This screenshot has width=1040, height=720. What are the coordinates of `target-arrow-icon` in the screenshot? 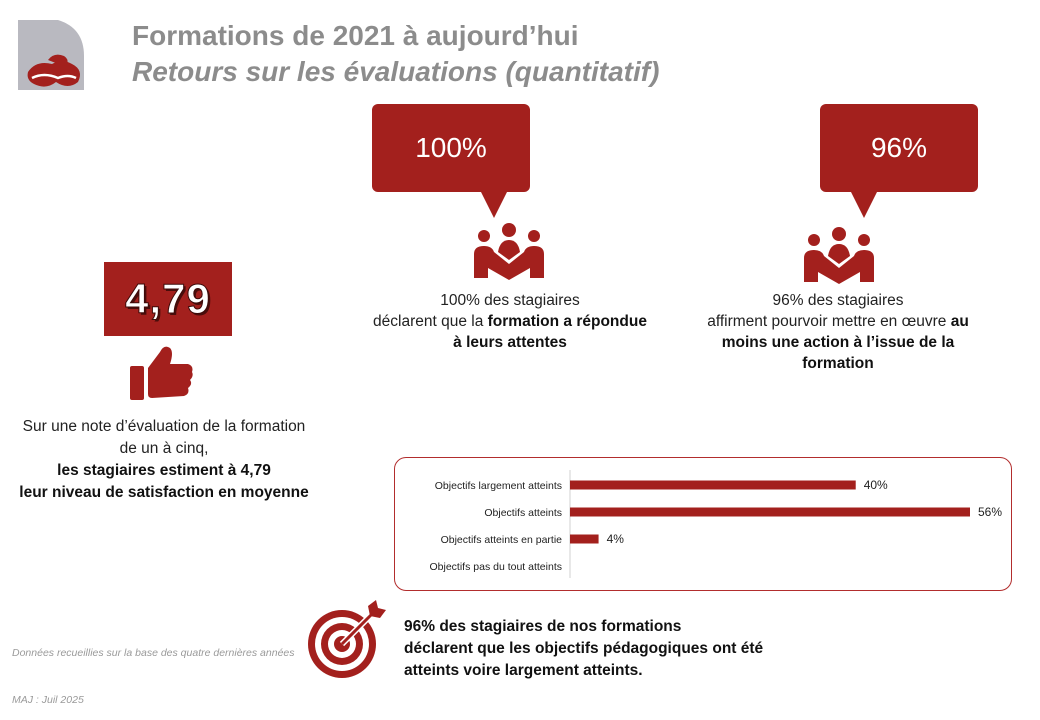 It's located at (347, 639).